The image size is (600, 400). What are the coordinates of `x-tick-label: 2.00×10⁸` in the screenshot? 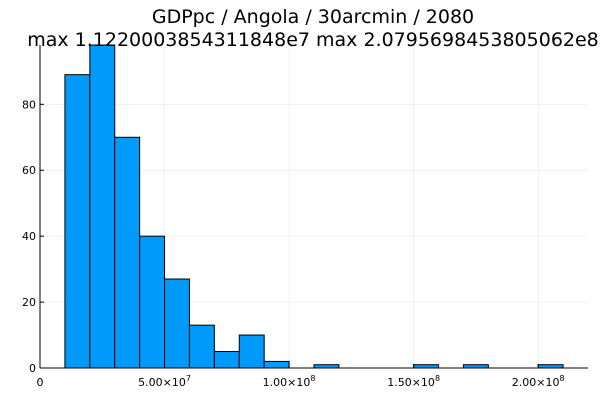 It's located at (538, 381).